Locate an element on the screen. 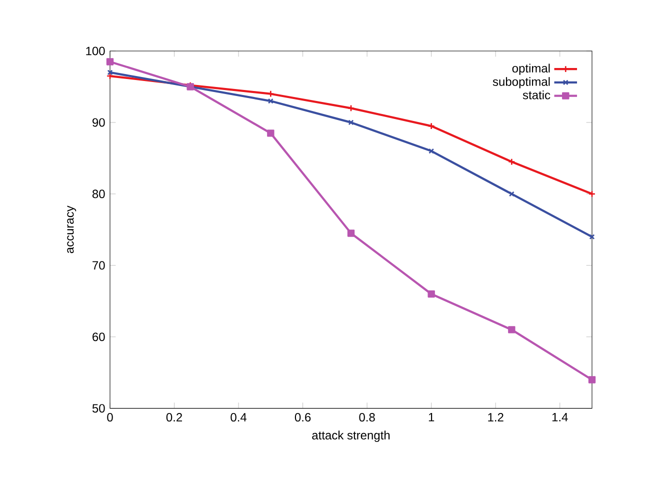 The image size is (667, 491). x-tick-label: 0.2 is located at coordinates (174, 417).